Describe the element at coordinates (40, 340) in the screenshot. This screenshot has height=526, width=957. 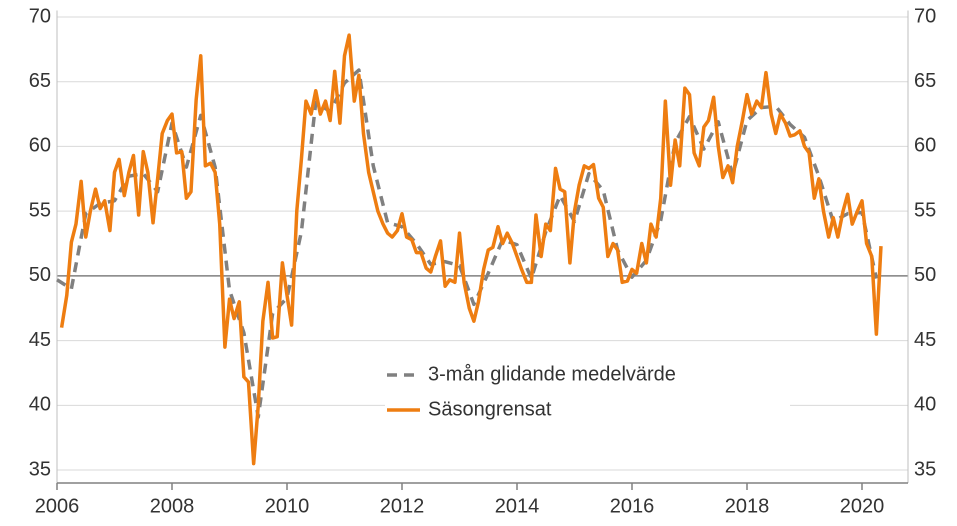
I see `y-tick-label: 45` at that location.